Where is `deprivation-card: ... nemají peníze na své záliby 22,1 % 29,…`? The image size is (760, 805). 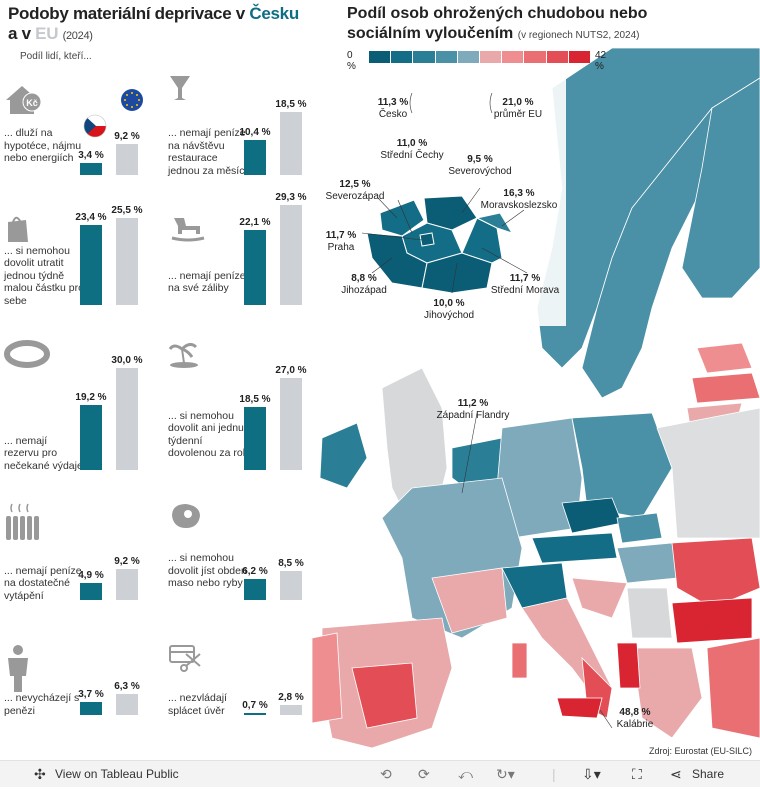
deprivation-card: ... nemají peníze na své záliby 22,1 % 29,… is located at coordinates (243, 282).